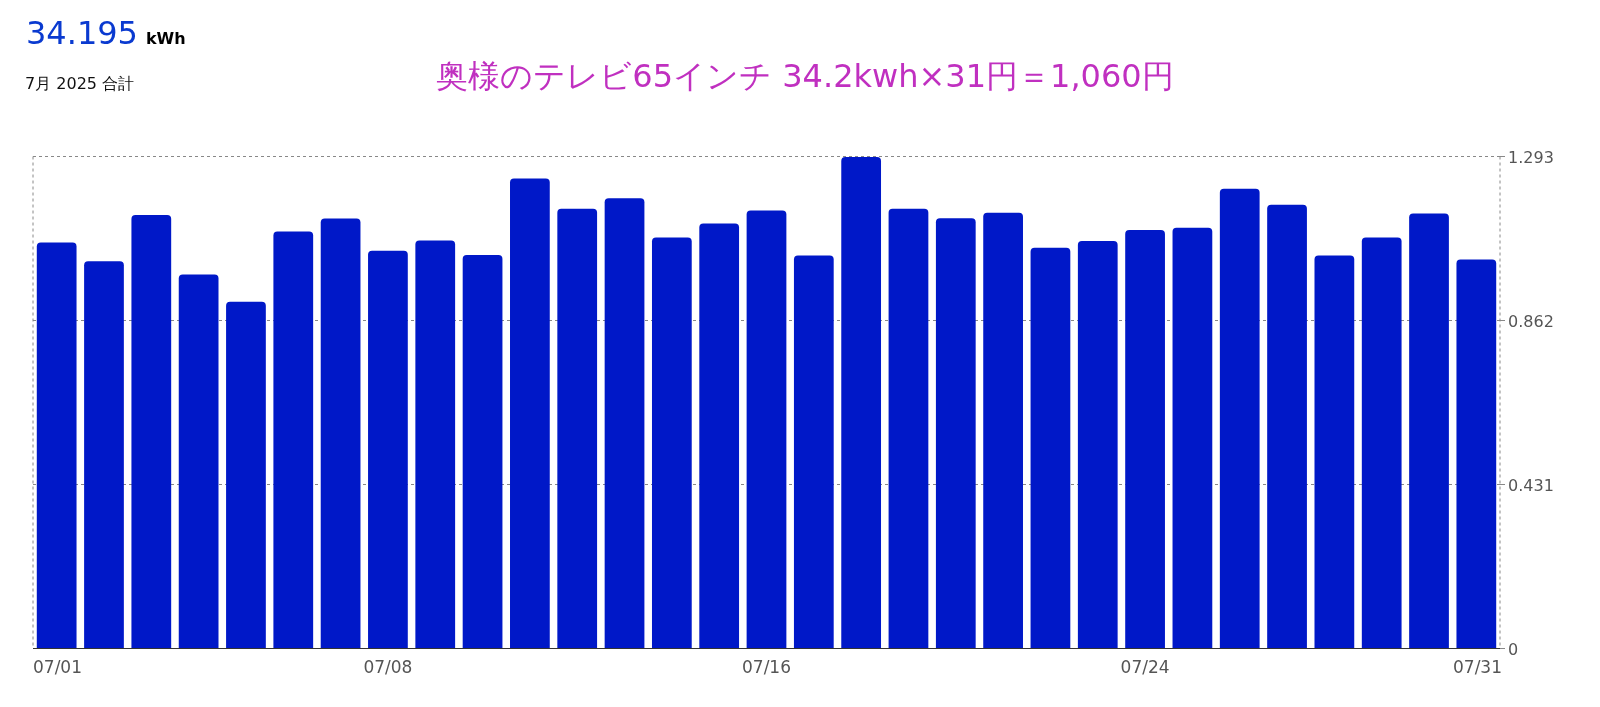 The height and width of the screenshot is (707, 1600). I want to click on x-tick-label: 07/31, so click(1477, 666).